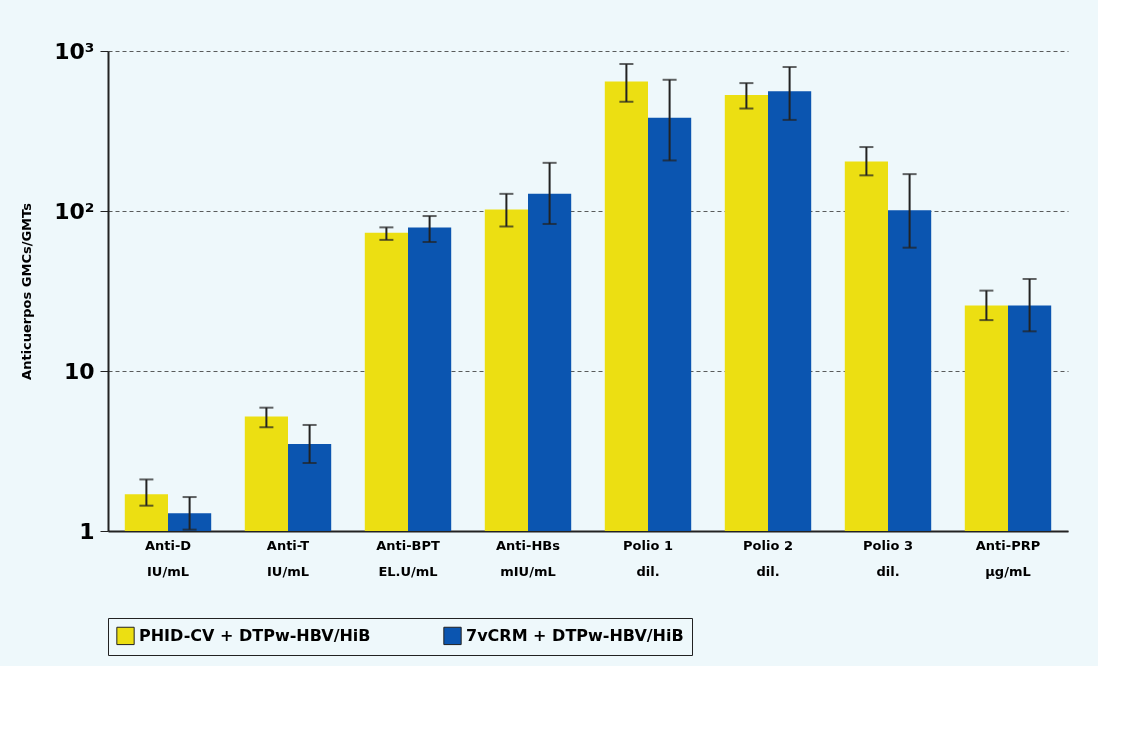  I want to click on x-tick-label: Anti-BPT EL.U/mL, so click(408, 558).